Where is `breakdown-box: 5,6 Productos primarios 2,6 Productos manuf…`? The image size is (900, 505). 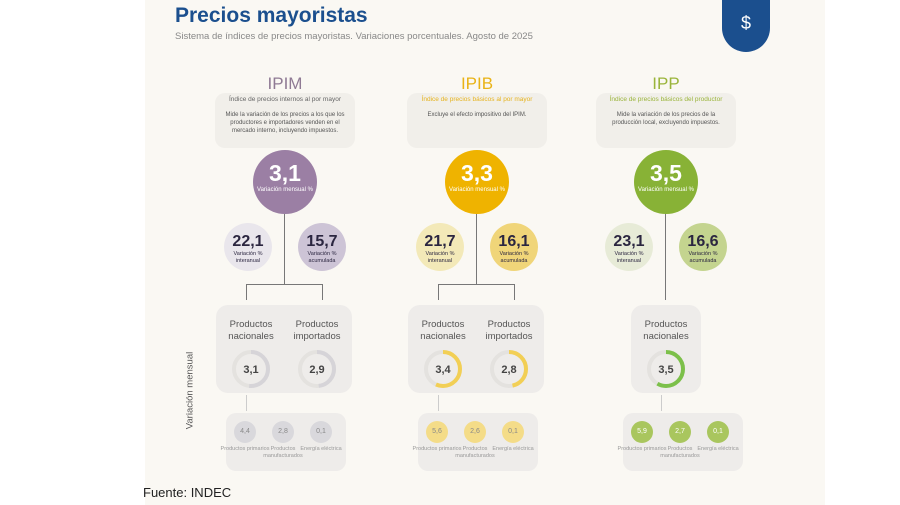 breakdown-box: 5,6 Productos primarios 2,6 Productos manuf… is located at coordinates (475, 442).